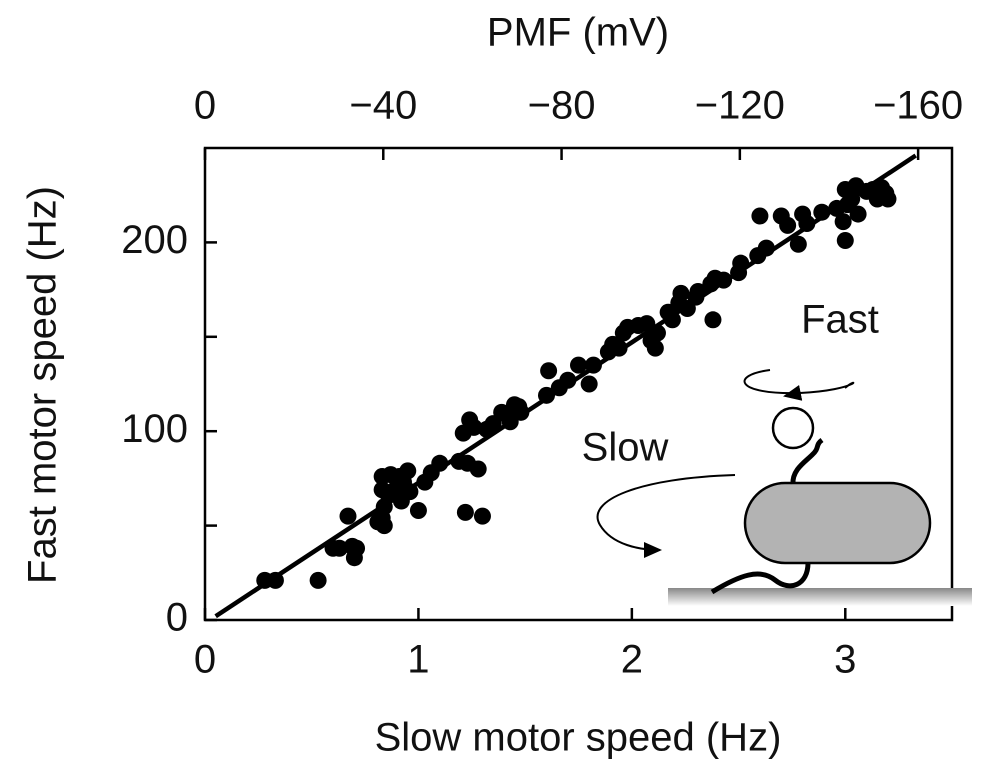  What do you see at coordinates (578, 738) in the screenshot?
I see `x-axis-title: Slow motor speed (Hz)` at bounding box center [578, 738].